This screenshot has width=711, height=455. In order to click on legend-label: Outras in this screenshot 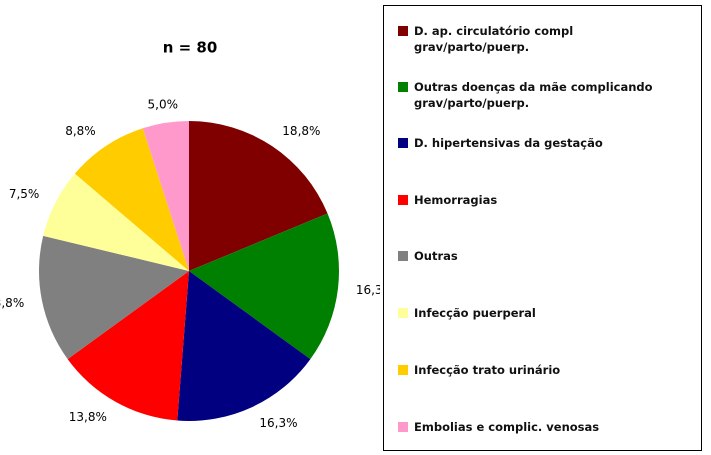, I will do `click(436, 256)`.